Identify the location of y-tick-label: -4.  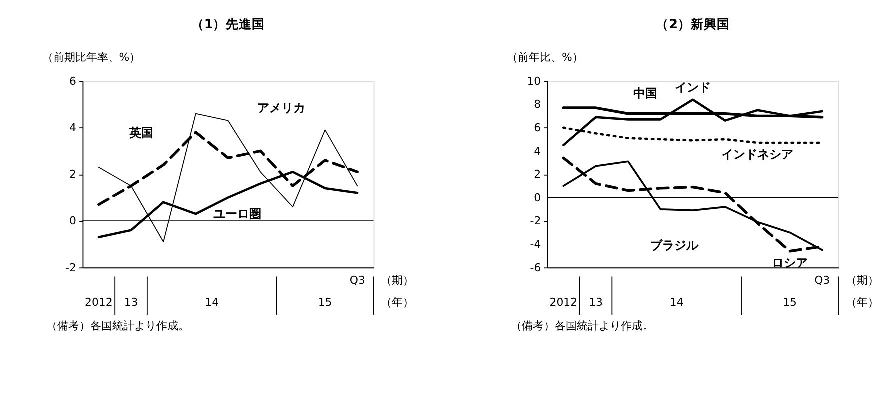
(536, 245).